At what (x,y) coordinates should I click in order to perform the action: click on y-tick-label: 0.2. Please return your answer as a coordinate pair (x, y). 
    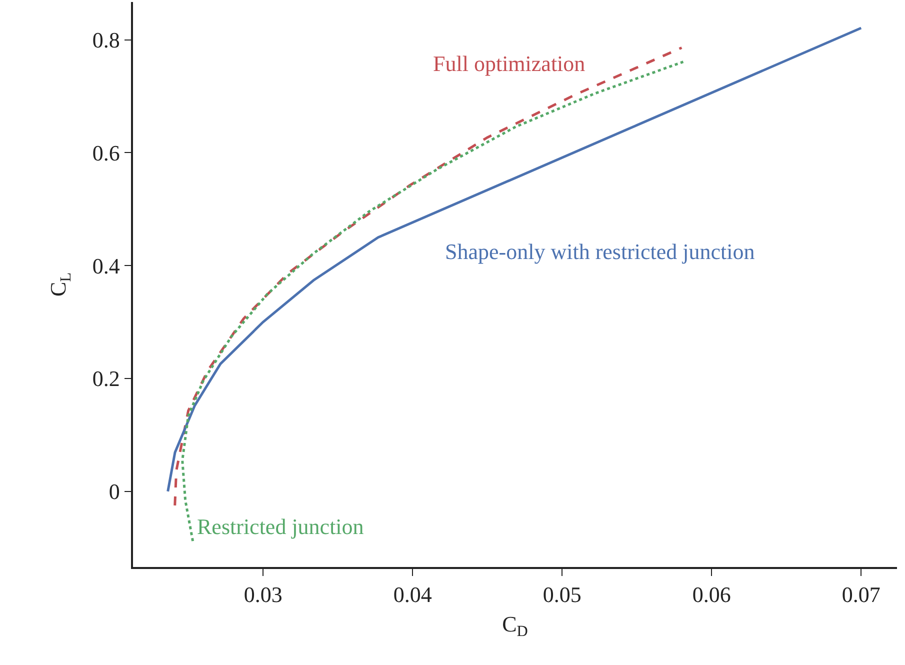
    Looking at the image, I should click on (106, 379).